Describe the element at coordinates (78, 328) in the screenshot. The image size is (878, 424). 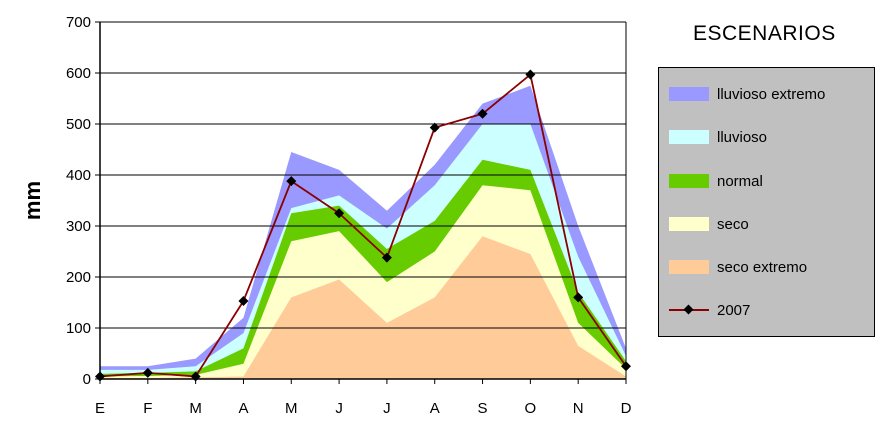
I see `y-tick-label: 100` at that location.